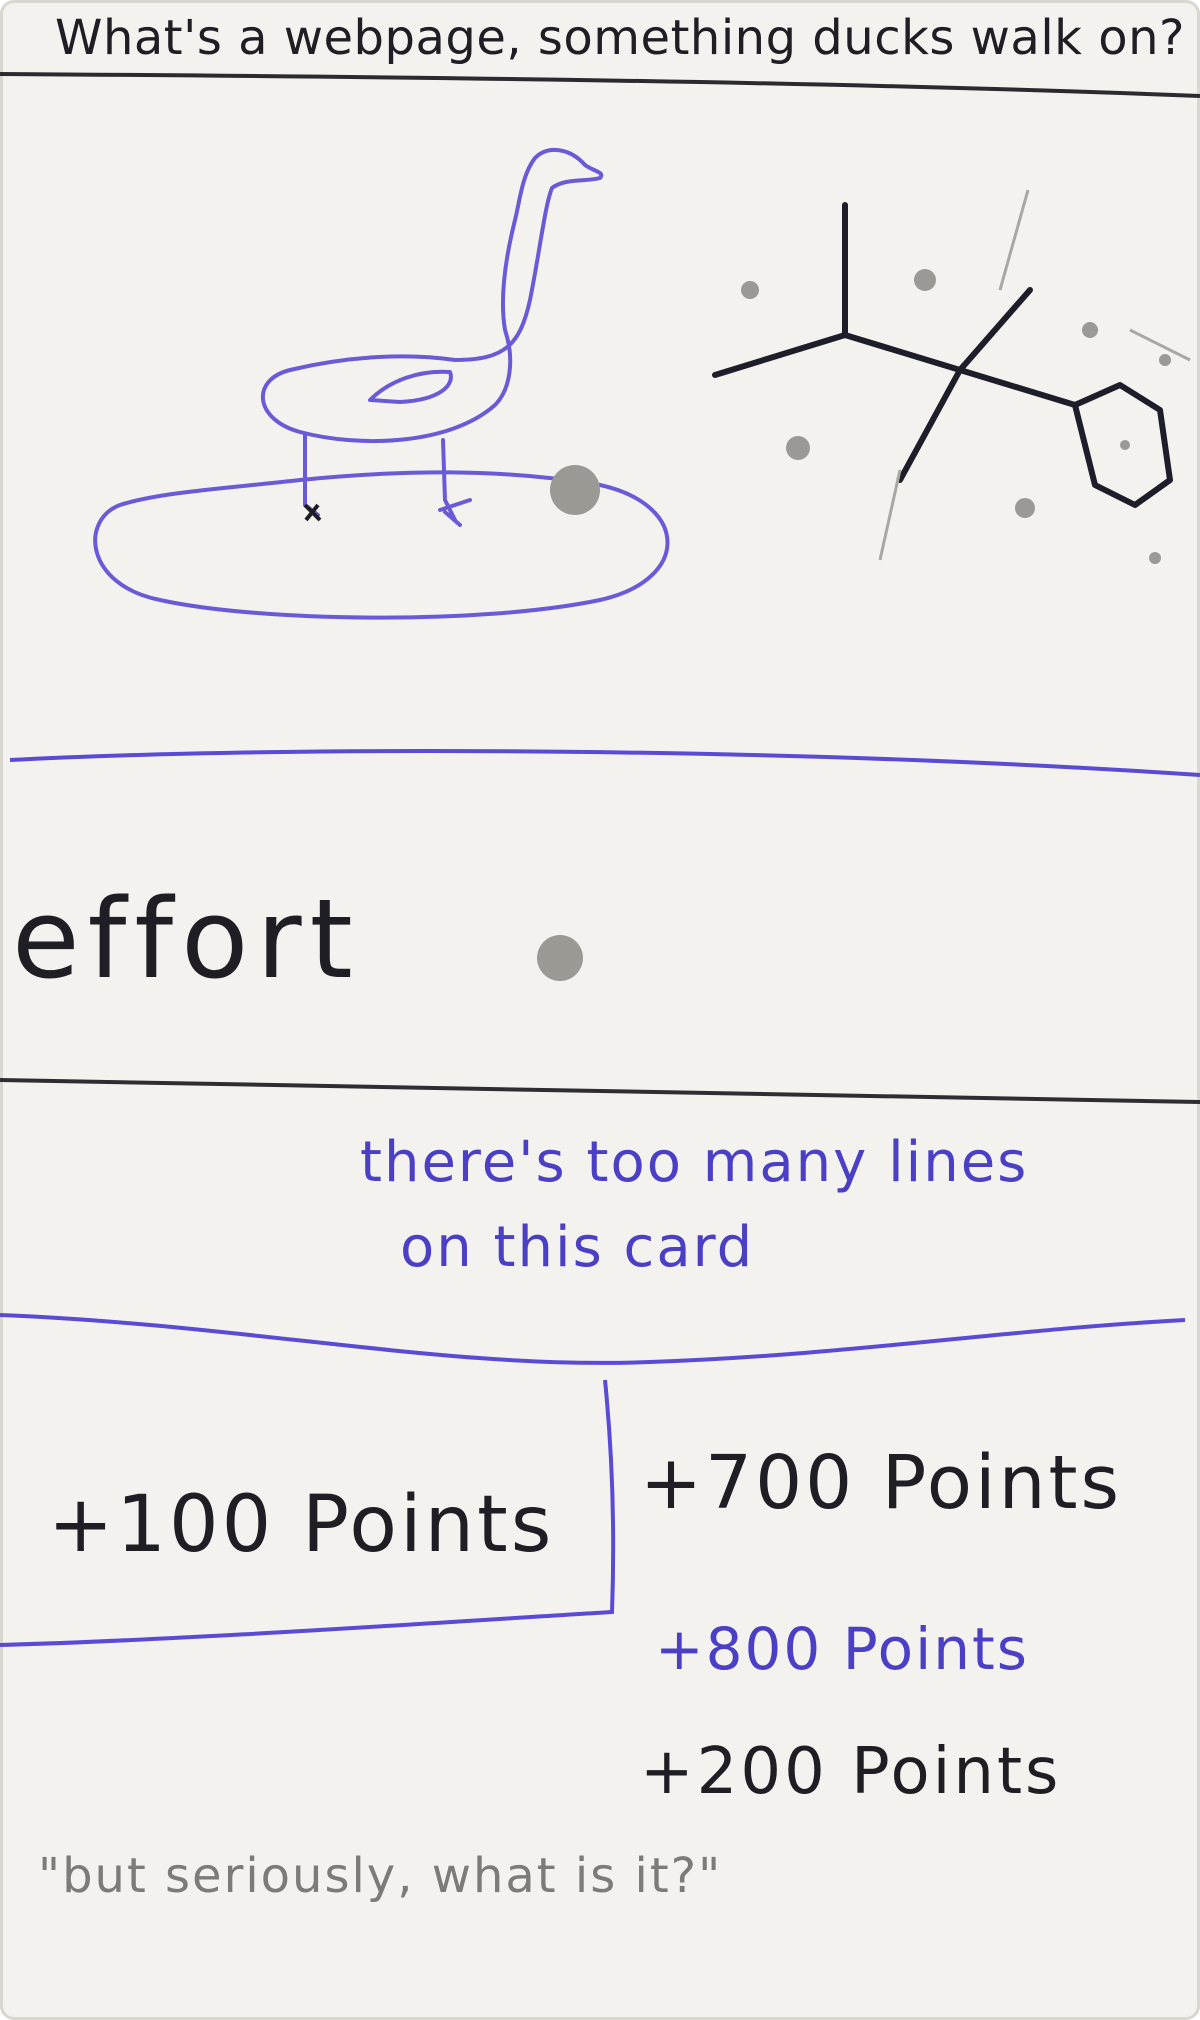  I want to click on duck-leg-left, so click(311, 475).